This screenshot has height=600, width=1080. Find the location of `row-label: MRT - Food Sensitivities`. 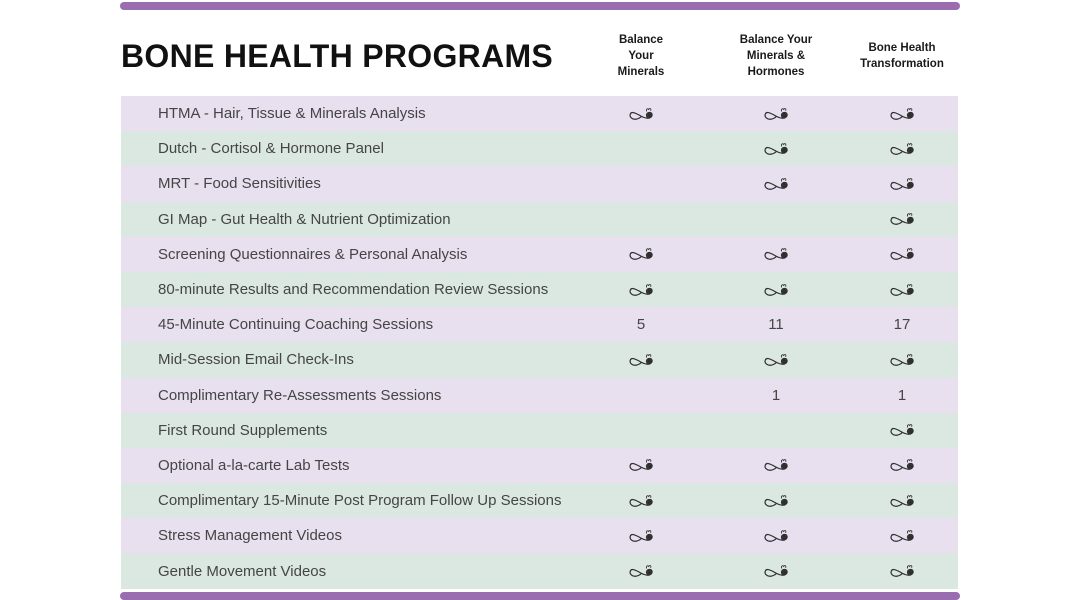

row-label: MRT - Food Sensitivities is located at coordinates (239, 184).